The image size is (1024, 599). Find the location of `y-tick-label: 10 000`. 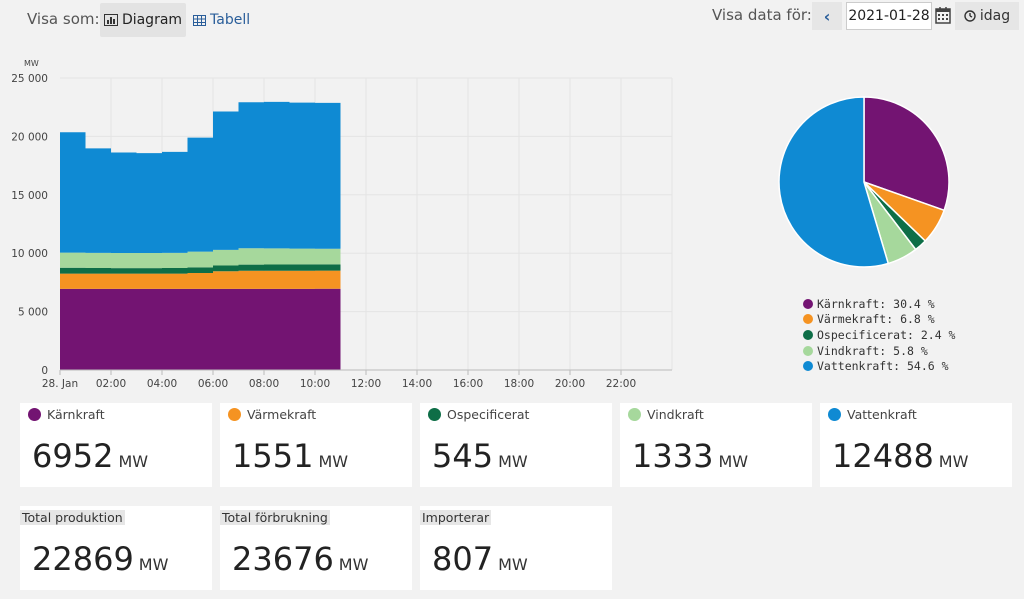

y-tick-label: 10 000 is located at coordinates (29, 254).